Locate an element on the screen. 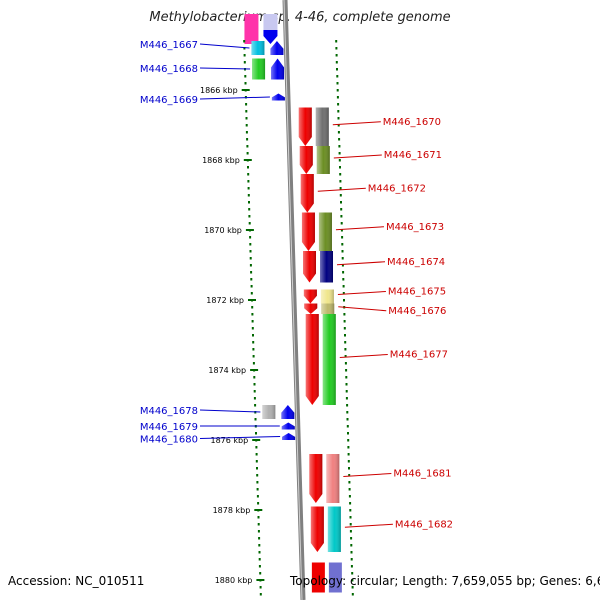  gene-label-m446_1679: M446_1679 is located at coordinates (169, 427).